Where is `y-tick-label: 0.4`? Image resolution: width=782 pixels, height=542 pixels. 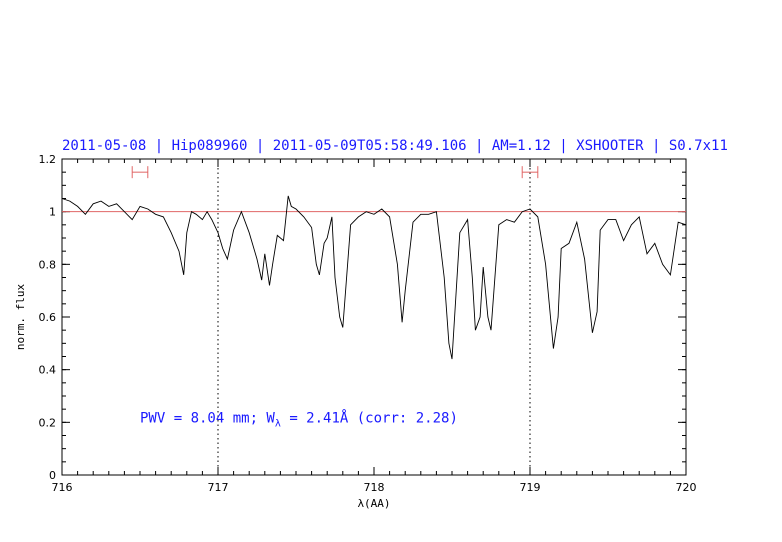 y-tick-label: 0.4 is located at coordinates (48, 370).